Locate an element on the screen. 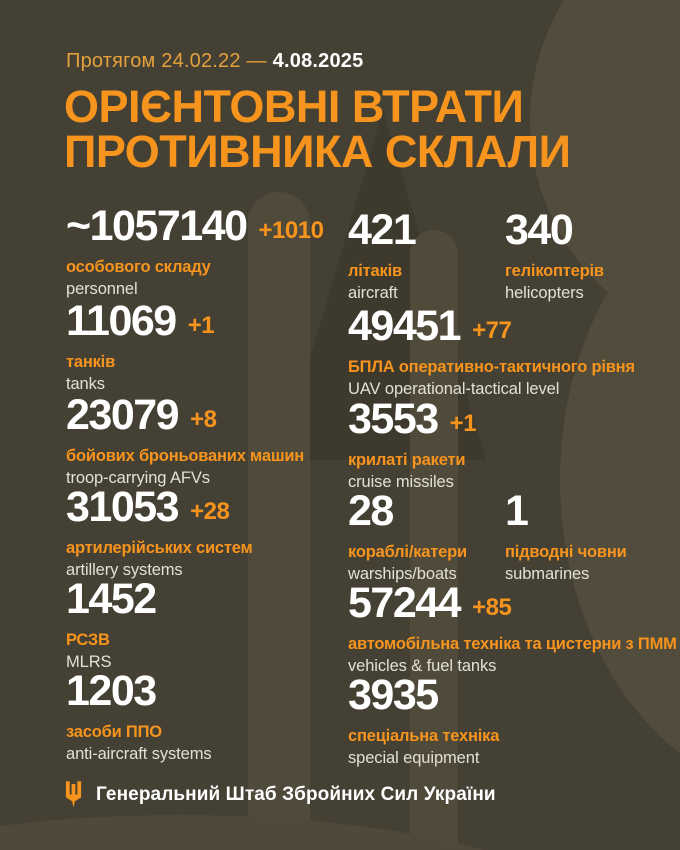 Image resolution: width=680 pixels, height=850 pixels. stat-tanks: 11069 +1 танків tanks is located at coordinates (140, 346).